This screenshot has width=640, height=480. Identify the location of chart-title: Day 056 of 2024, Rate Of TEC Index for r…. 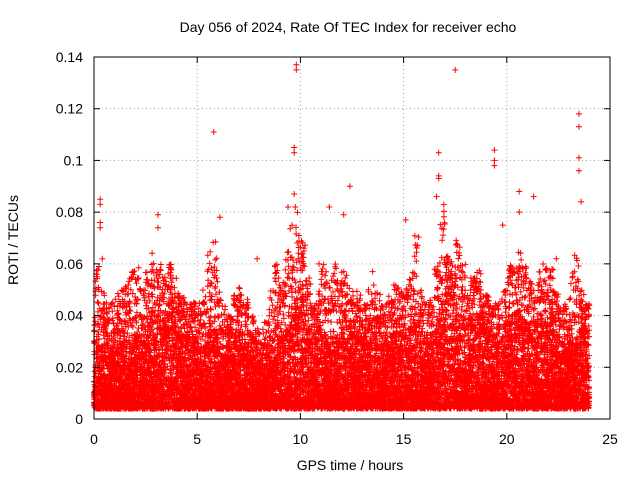
(348, 27).